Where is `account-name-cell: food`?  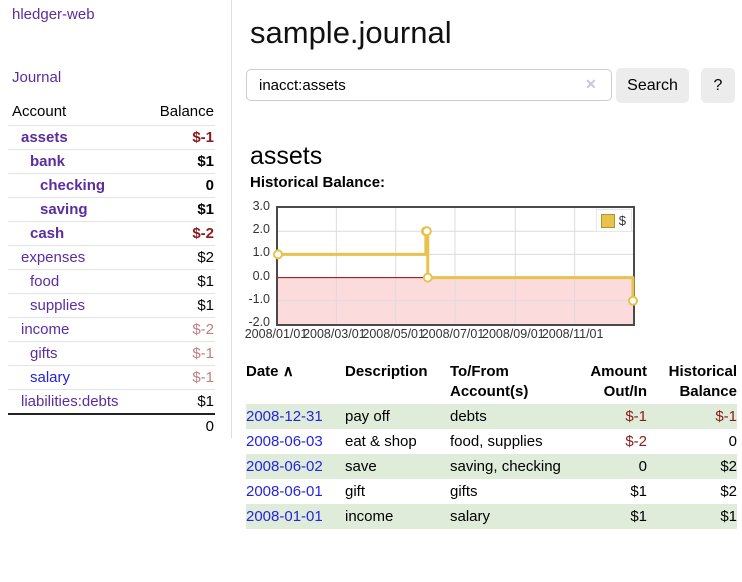
account-name-cell: food is located at coordinates (77, 282).